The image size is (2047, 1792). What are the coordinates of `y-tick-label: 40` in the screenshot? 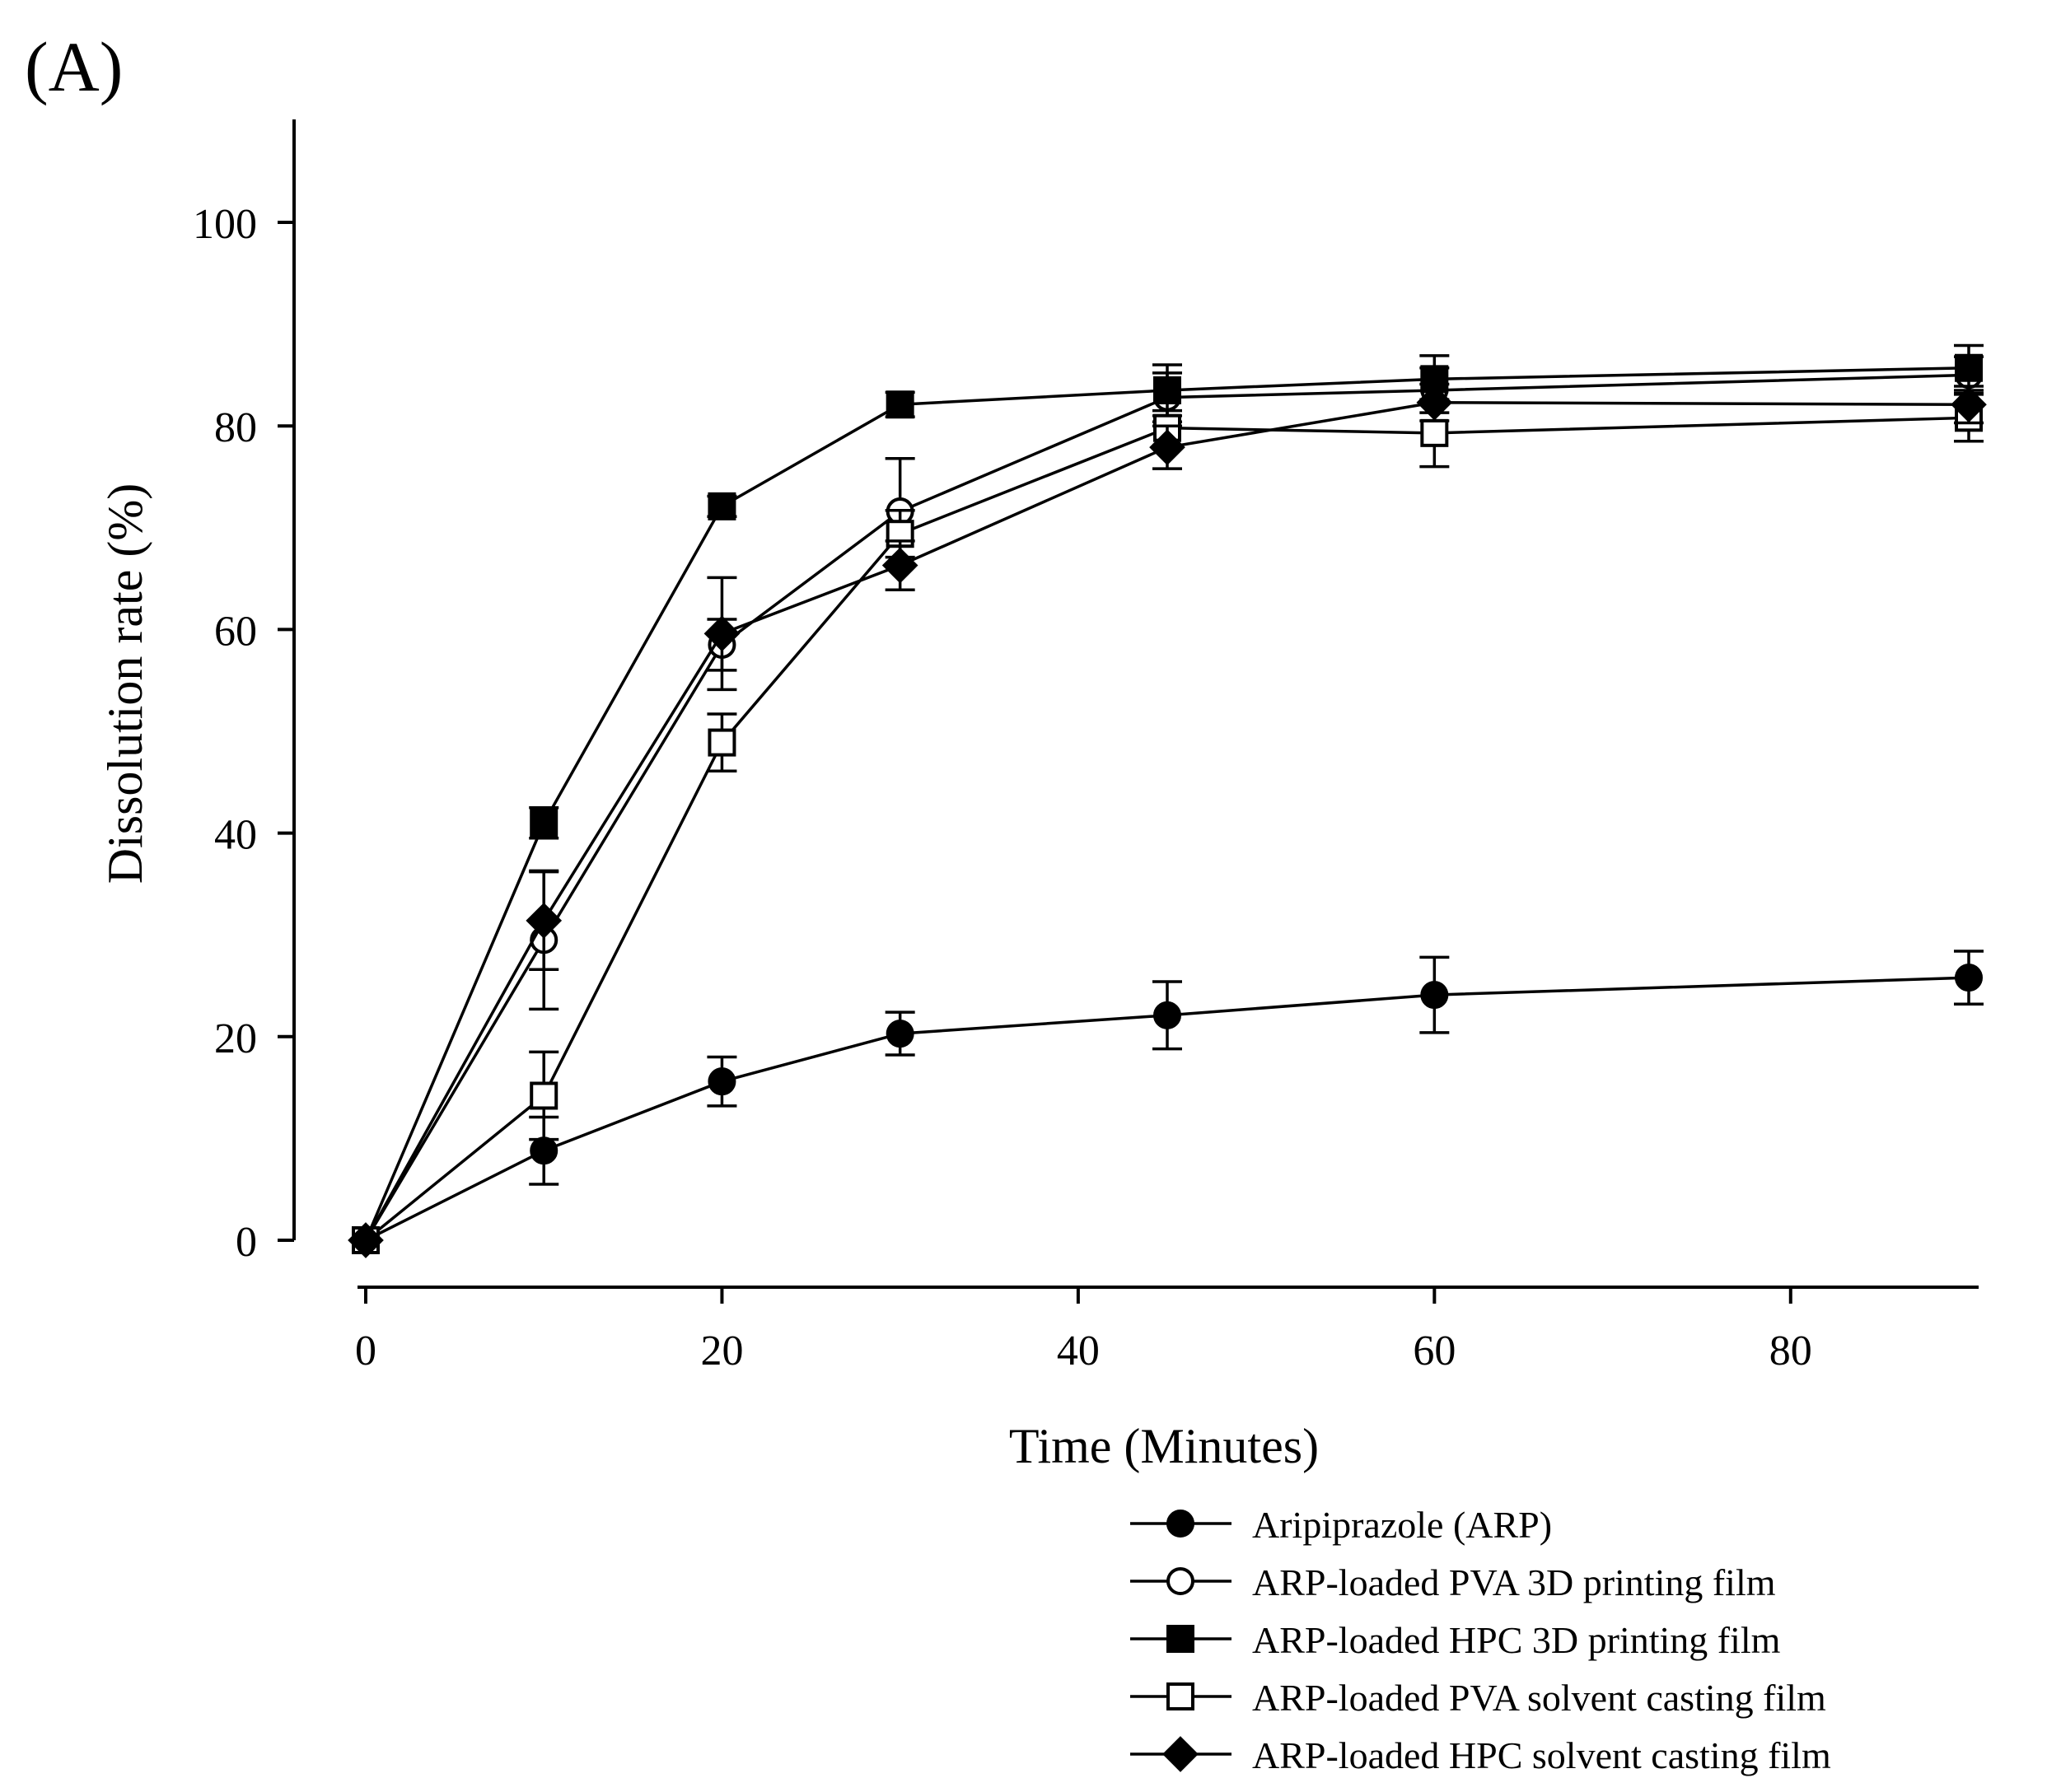 It's located at (236, 835).